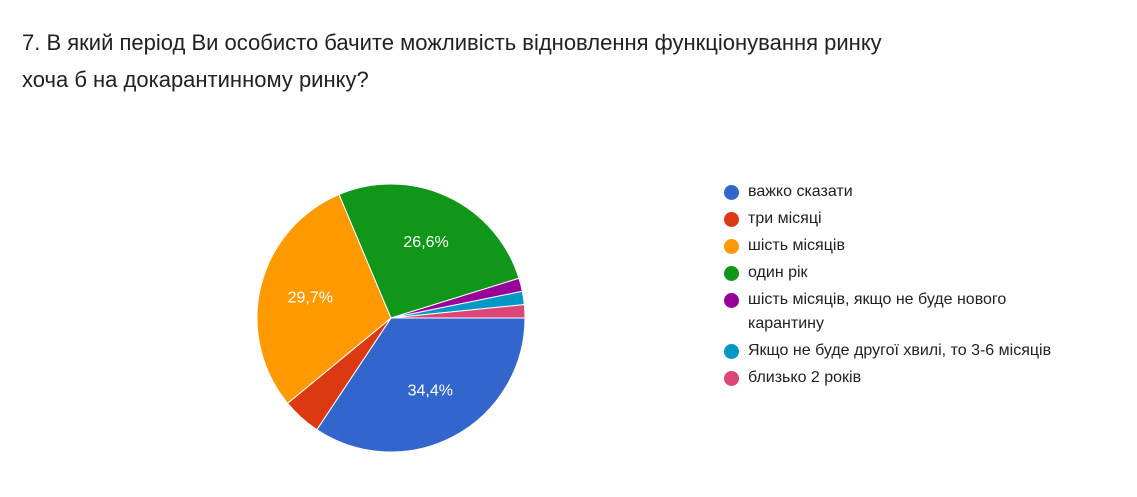 The height and width of the screenshot is (497, 1137). What do you see at coordinates (430, 391) in the screenshot?
I see `slice-value-label-0: 34,4%` at bounding box center [430, 391].